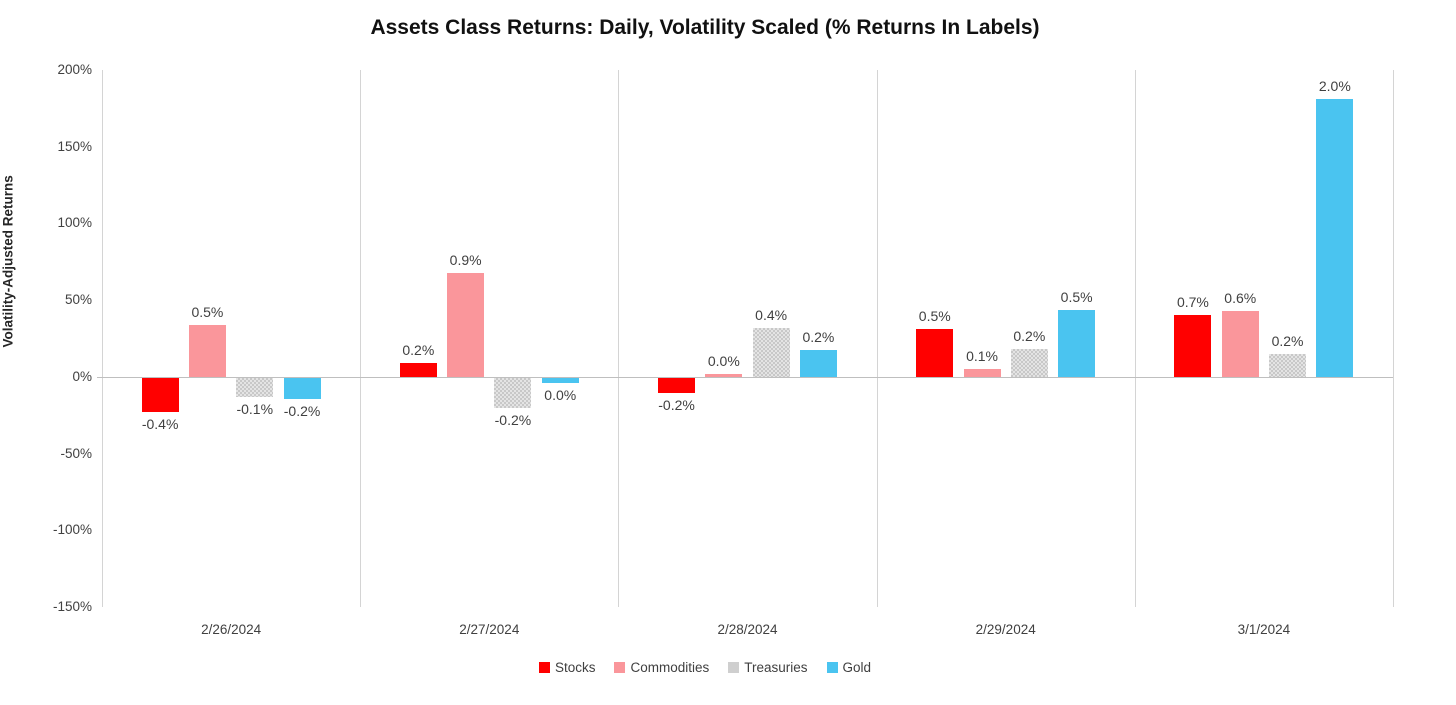 This screenshot has height=705, width=1456. What do you see at coordinates (771, 314) in the screenshot?
I see `bar-value-label: 0.4%` at bounding box center [771, 314].